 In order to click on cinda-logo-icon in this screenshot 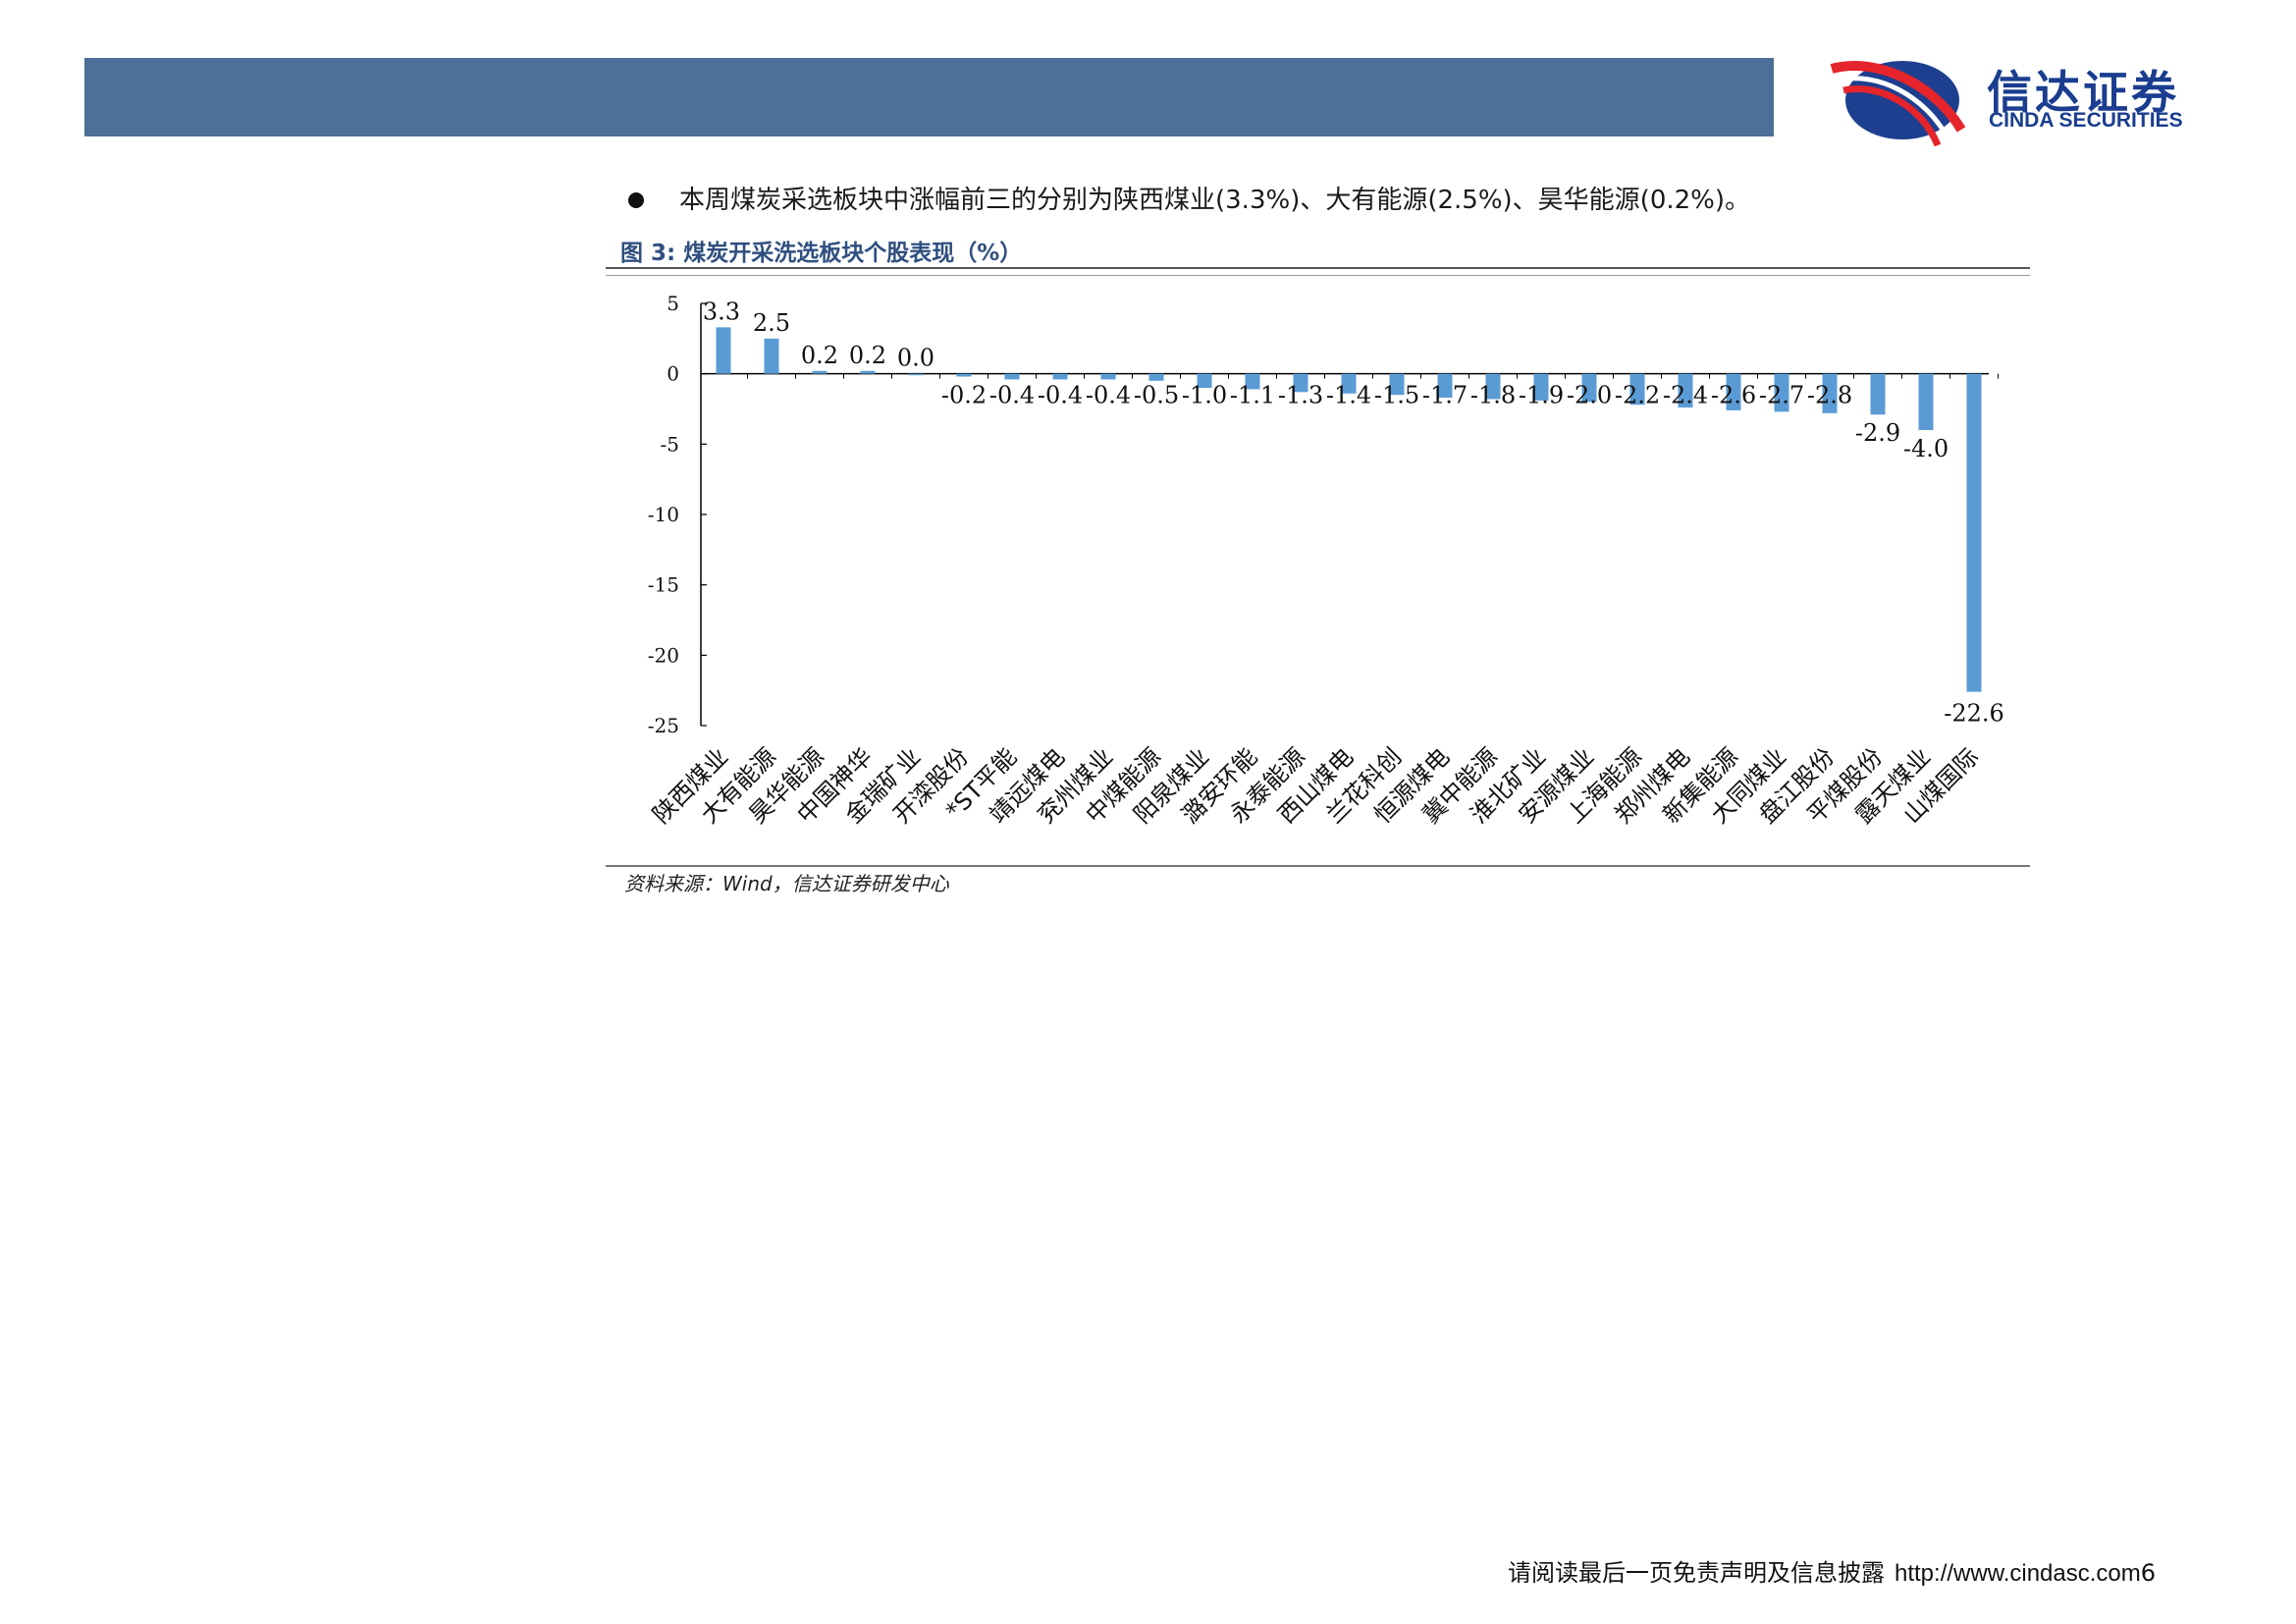, I will do `click(1898, 103)`.